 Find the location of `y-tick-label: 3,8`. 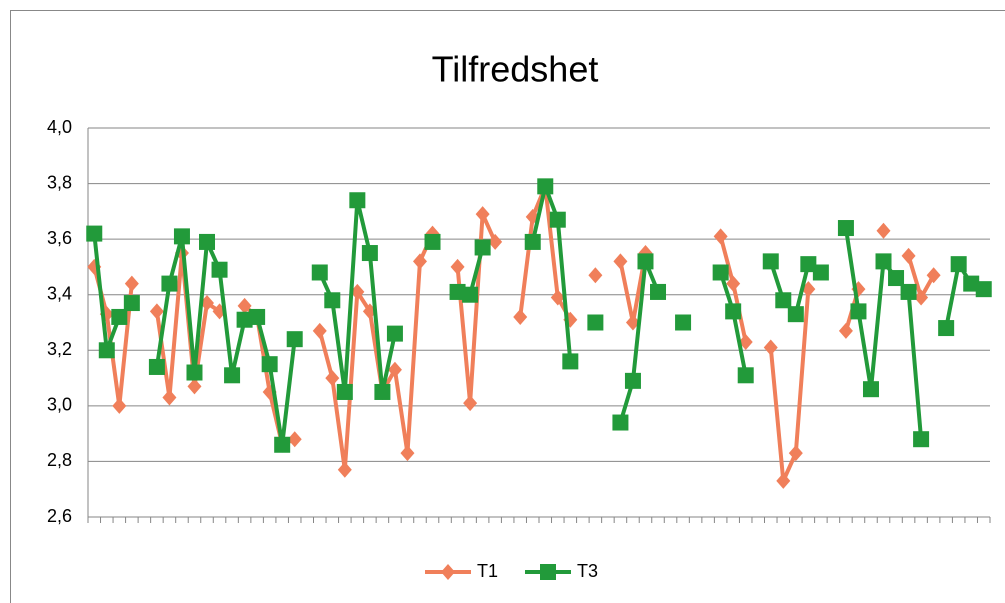

y-tick-label: 3,8 is located at coordinates (59, 182).